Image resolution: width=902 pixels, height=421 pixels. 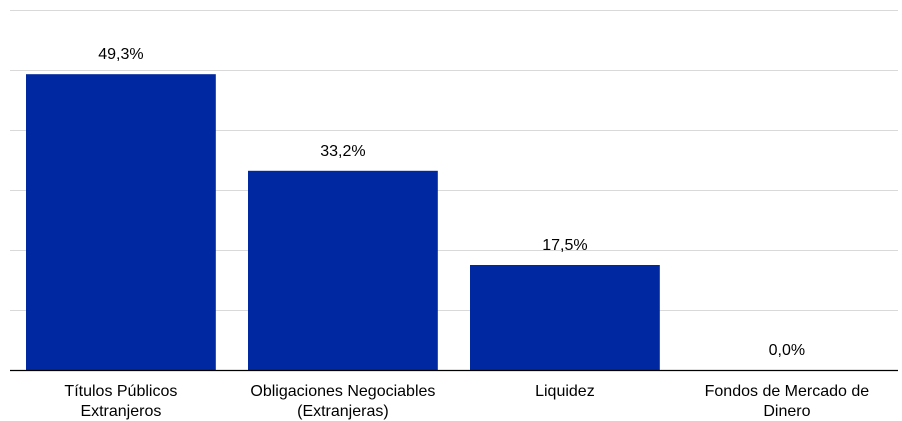 I want to click on x-tick-label: Obligaciones Negociables (Extranjeras), so click(x=342, y=401).